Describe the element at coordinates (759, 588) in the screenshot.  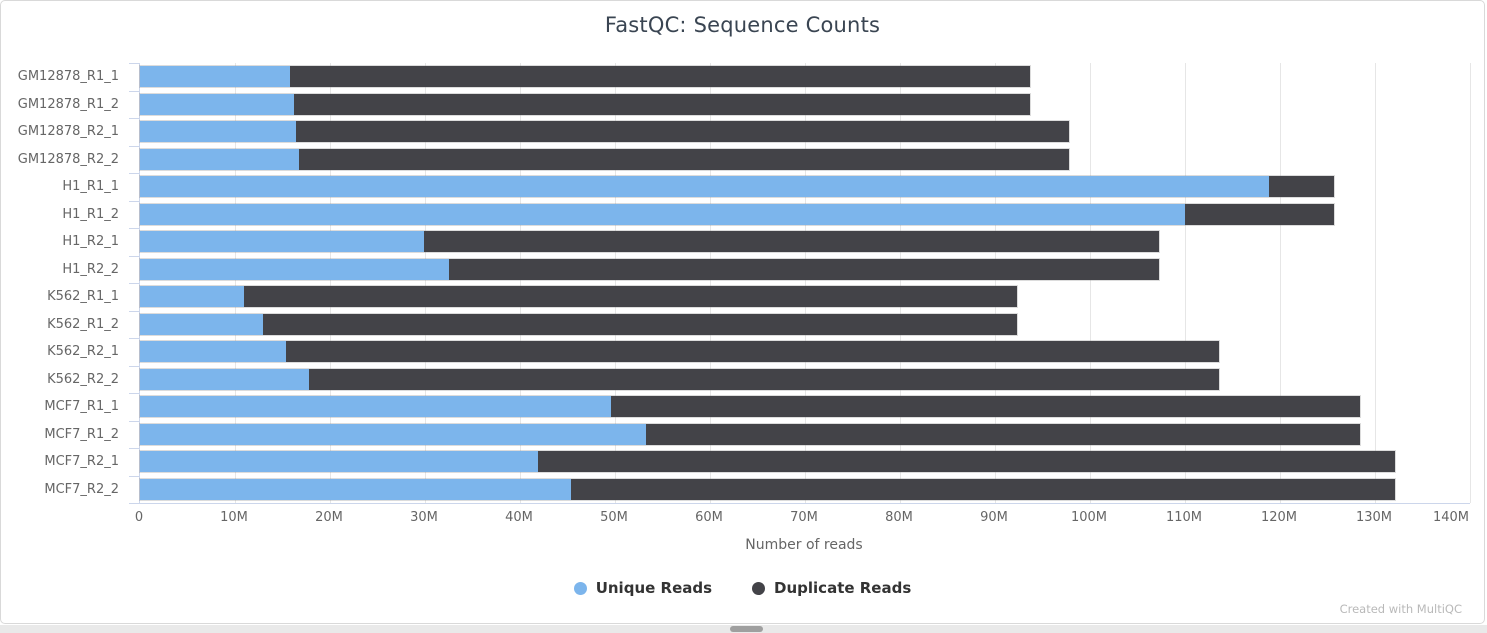
I see `duplicate-reads-marker-icon` at that location.